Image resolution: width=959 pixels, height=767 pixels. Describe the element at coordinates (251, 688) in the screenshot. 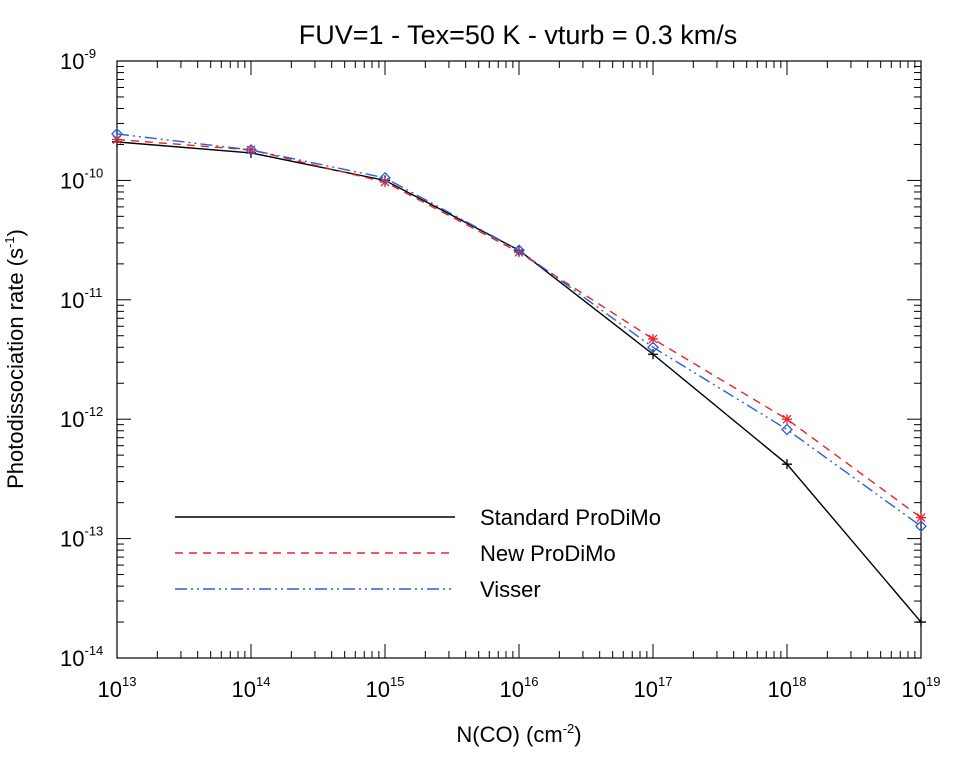

I see `x-tick-label: 1014` at that location.